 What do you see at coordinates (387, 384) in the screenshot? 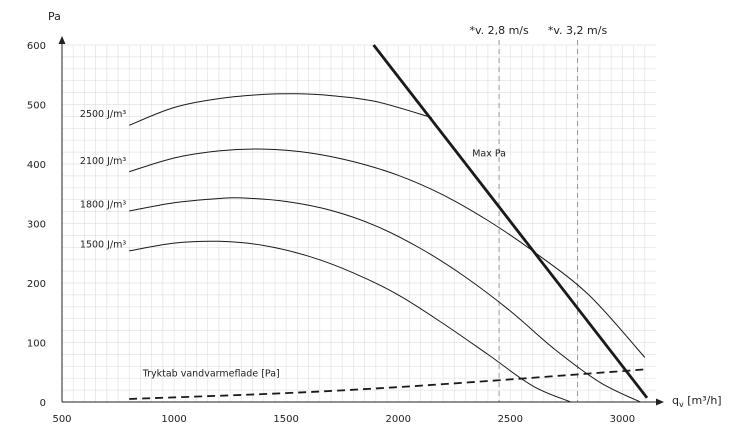
I see `series-tryktab-vandvarmeflade-pa` at bounding box center [387, 384].